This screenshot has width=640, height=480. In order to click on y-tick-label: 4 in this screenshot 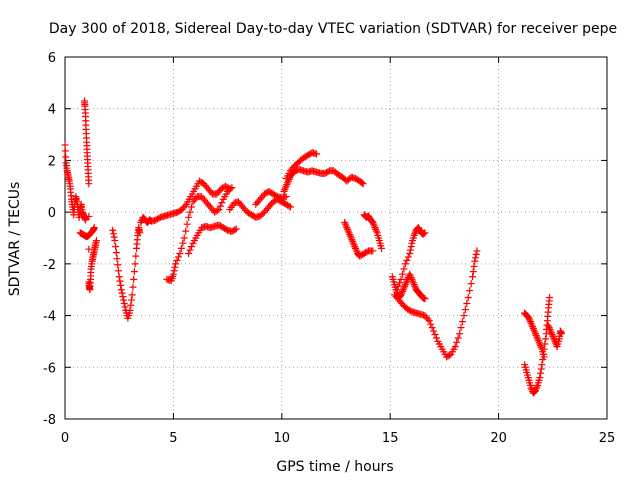, I will do `click(52, 110)`.